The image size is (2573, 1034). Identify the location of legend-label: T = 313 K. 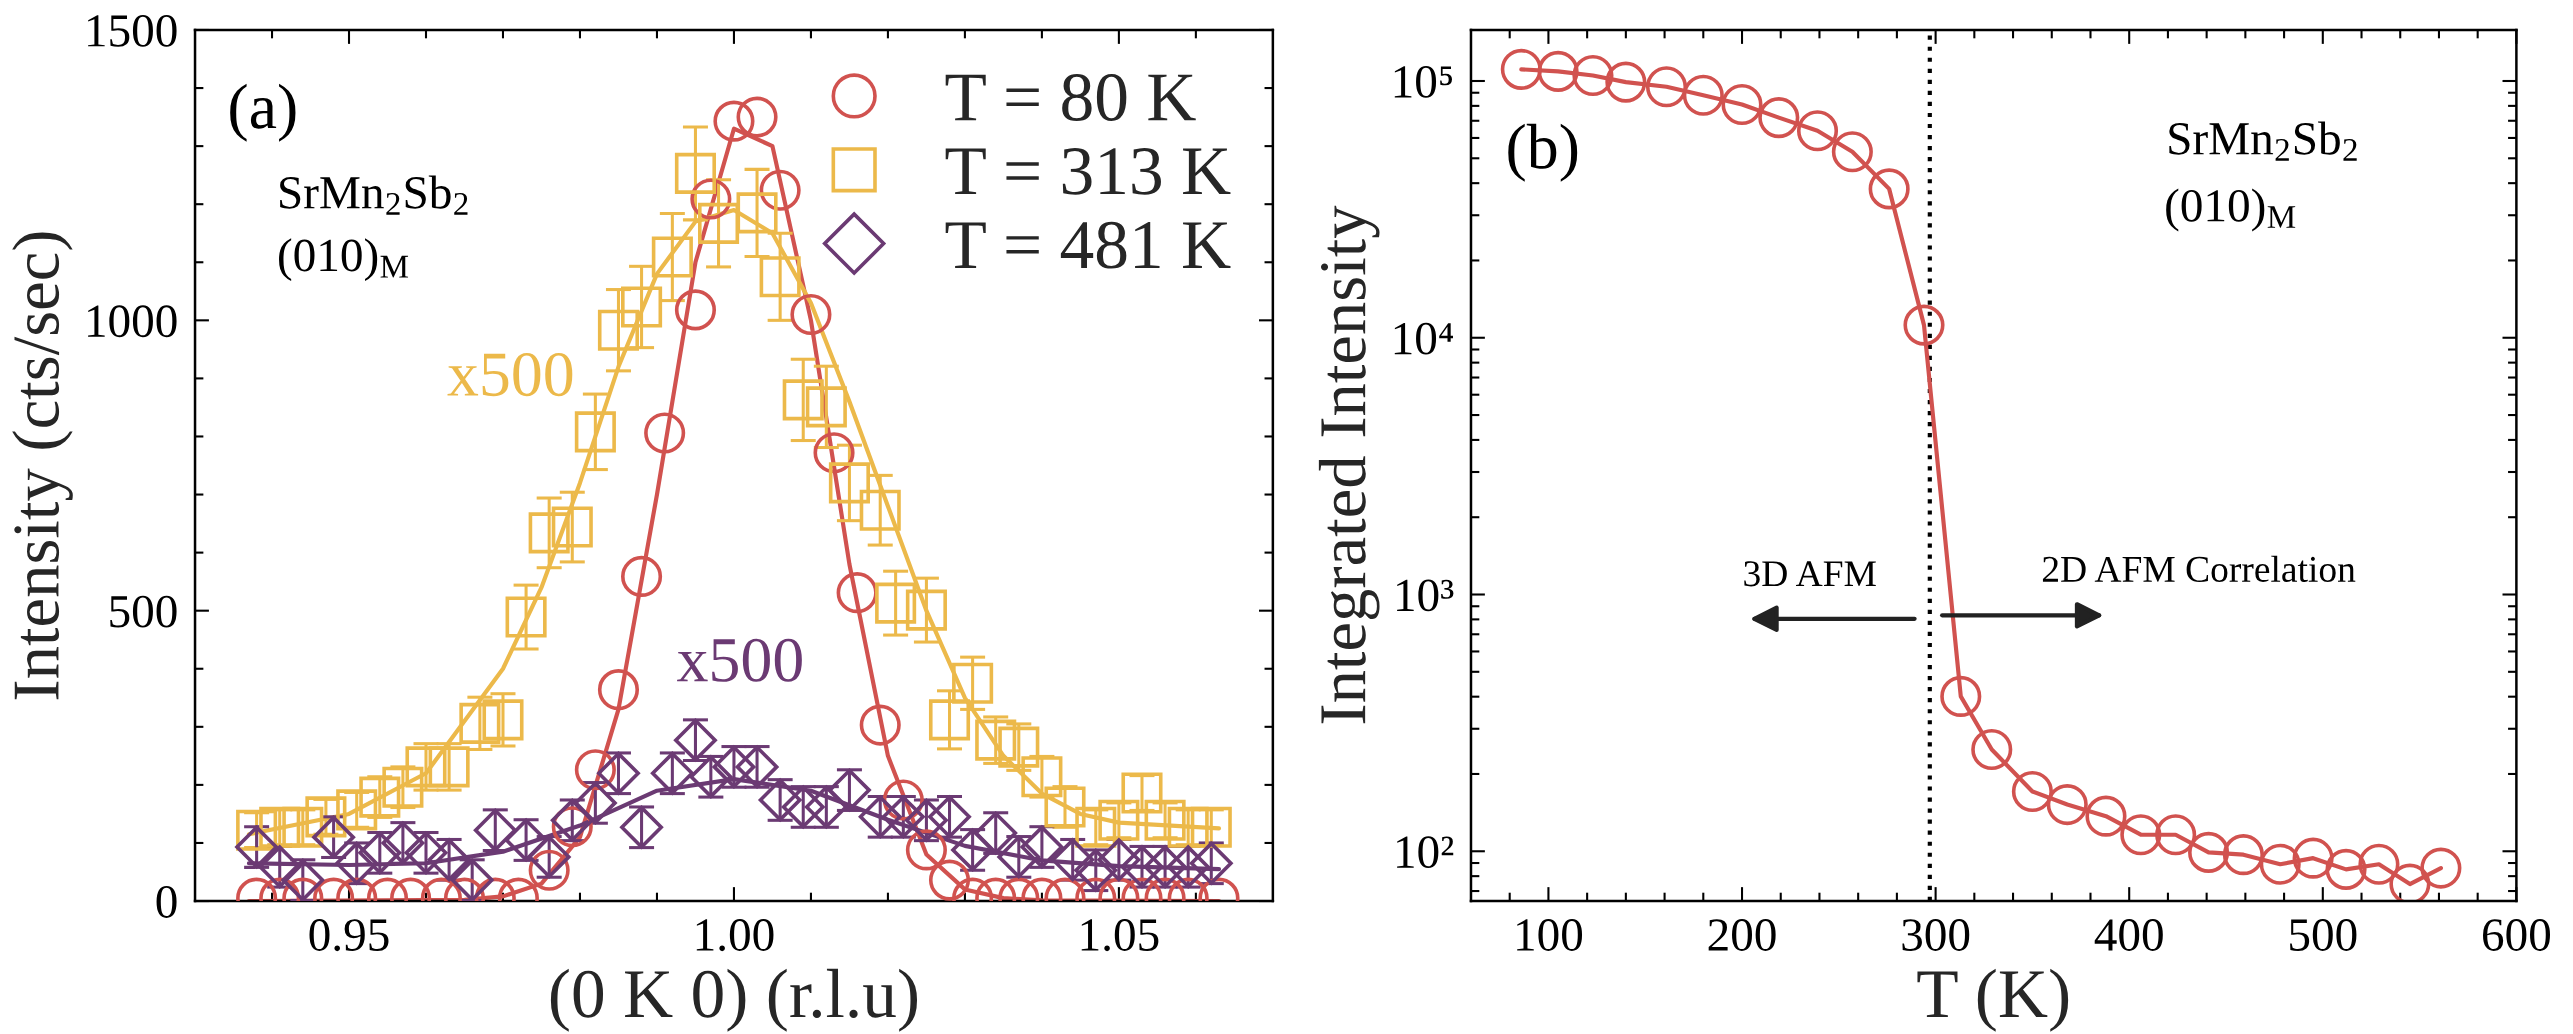
(1088, 171).